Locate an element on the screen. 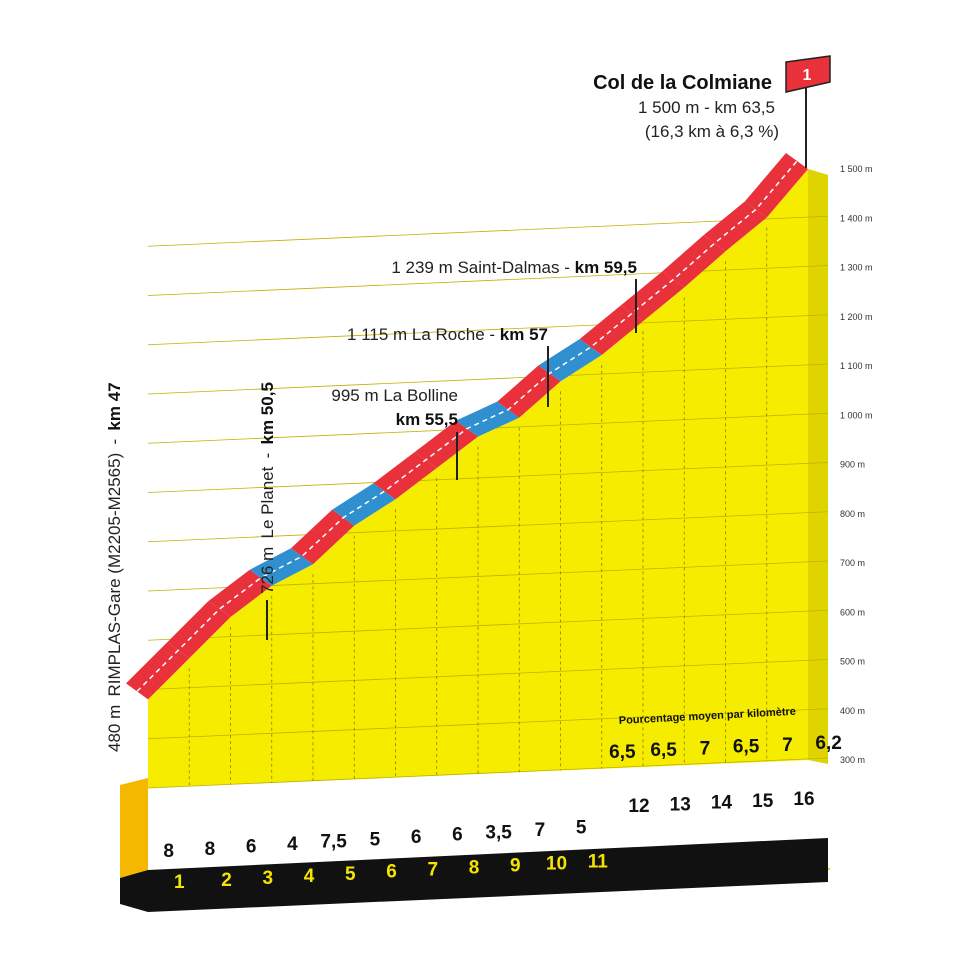 The image size is (960, 960). planet-label: 726 m Le Planet - km 50,5 is located at coordinates (267, 488).